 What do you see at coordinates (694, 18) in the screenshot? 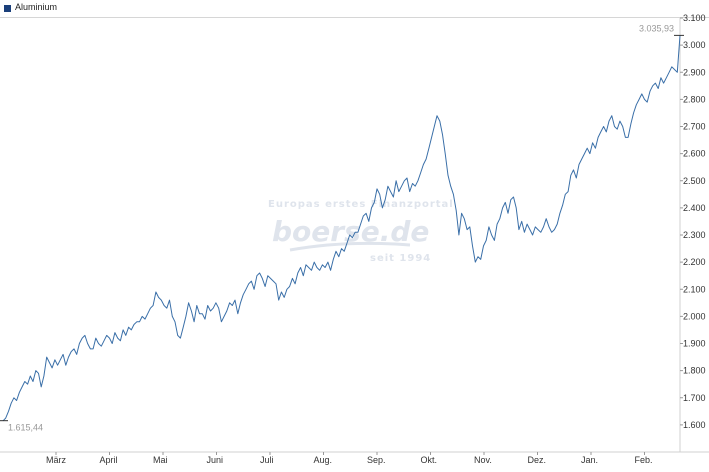
I see `y-tick-label: 3.100` at bounding box center [694, 18].